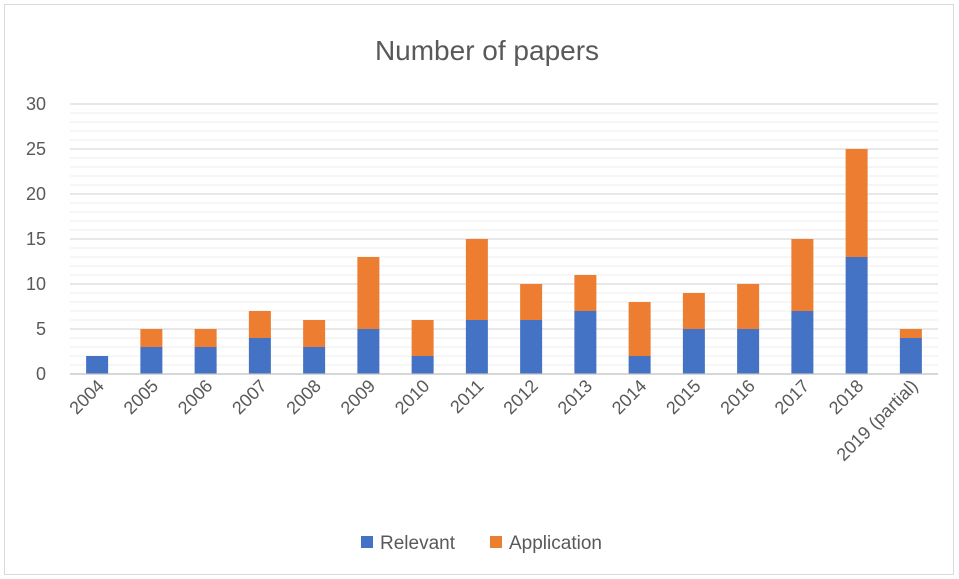 This screenshot has width=959, height=579. I want to click on legend-swatch-application, so click(496, 542).